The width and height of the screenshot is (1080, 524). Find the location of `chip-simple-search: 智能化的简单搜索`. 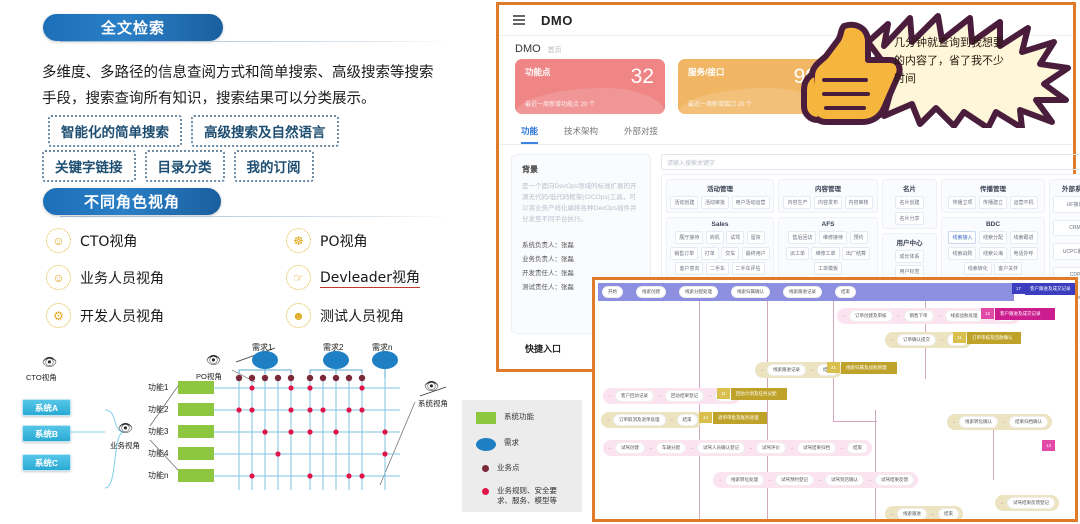

chip-simple-search: 智能化的简单搜索 is located at coordinates (115, 131).